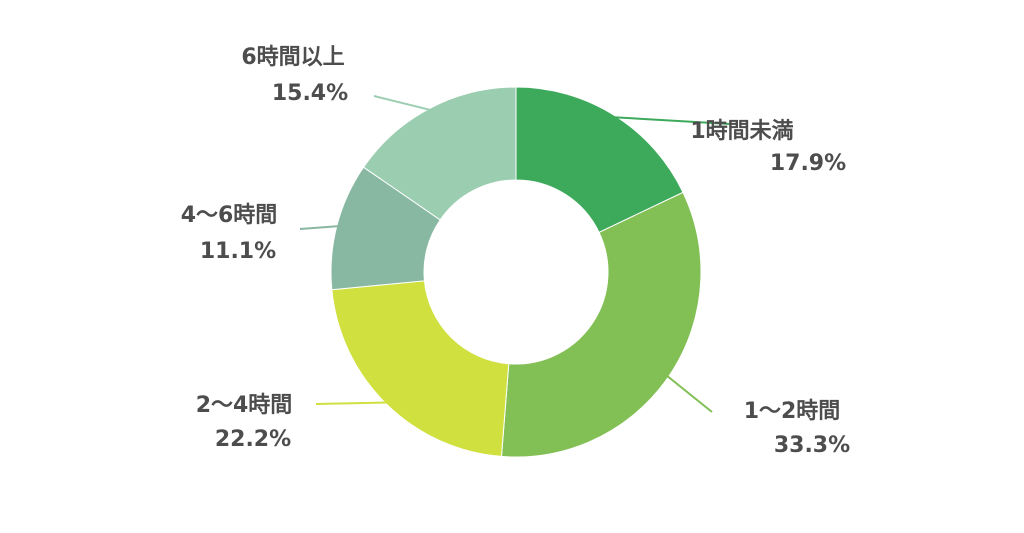 The height and width of the screenshot is (533, 1024). I want to click on slice-label-name: 2〜4時間, so click(244, 405).